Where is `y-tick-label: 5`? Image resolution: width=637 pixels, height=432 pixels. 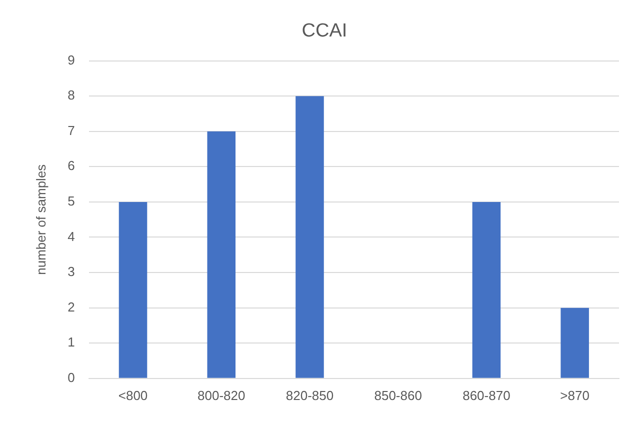 y-tick-label: 5 is located at coordinates (71, 201).